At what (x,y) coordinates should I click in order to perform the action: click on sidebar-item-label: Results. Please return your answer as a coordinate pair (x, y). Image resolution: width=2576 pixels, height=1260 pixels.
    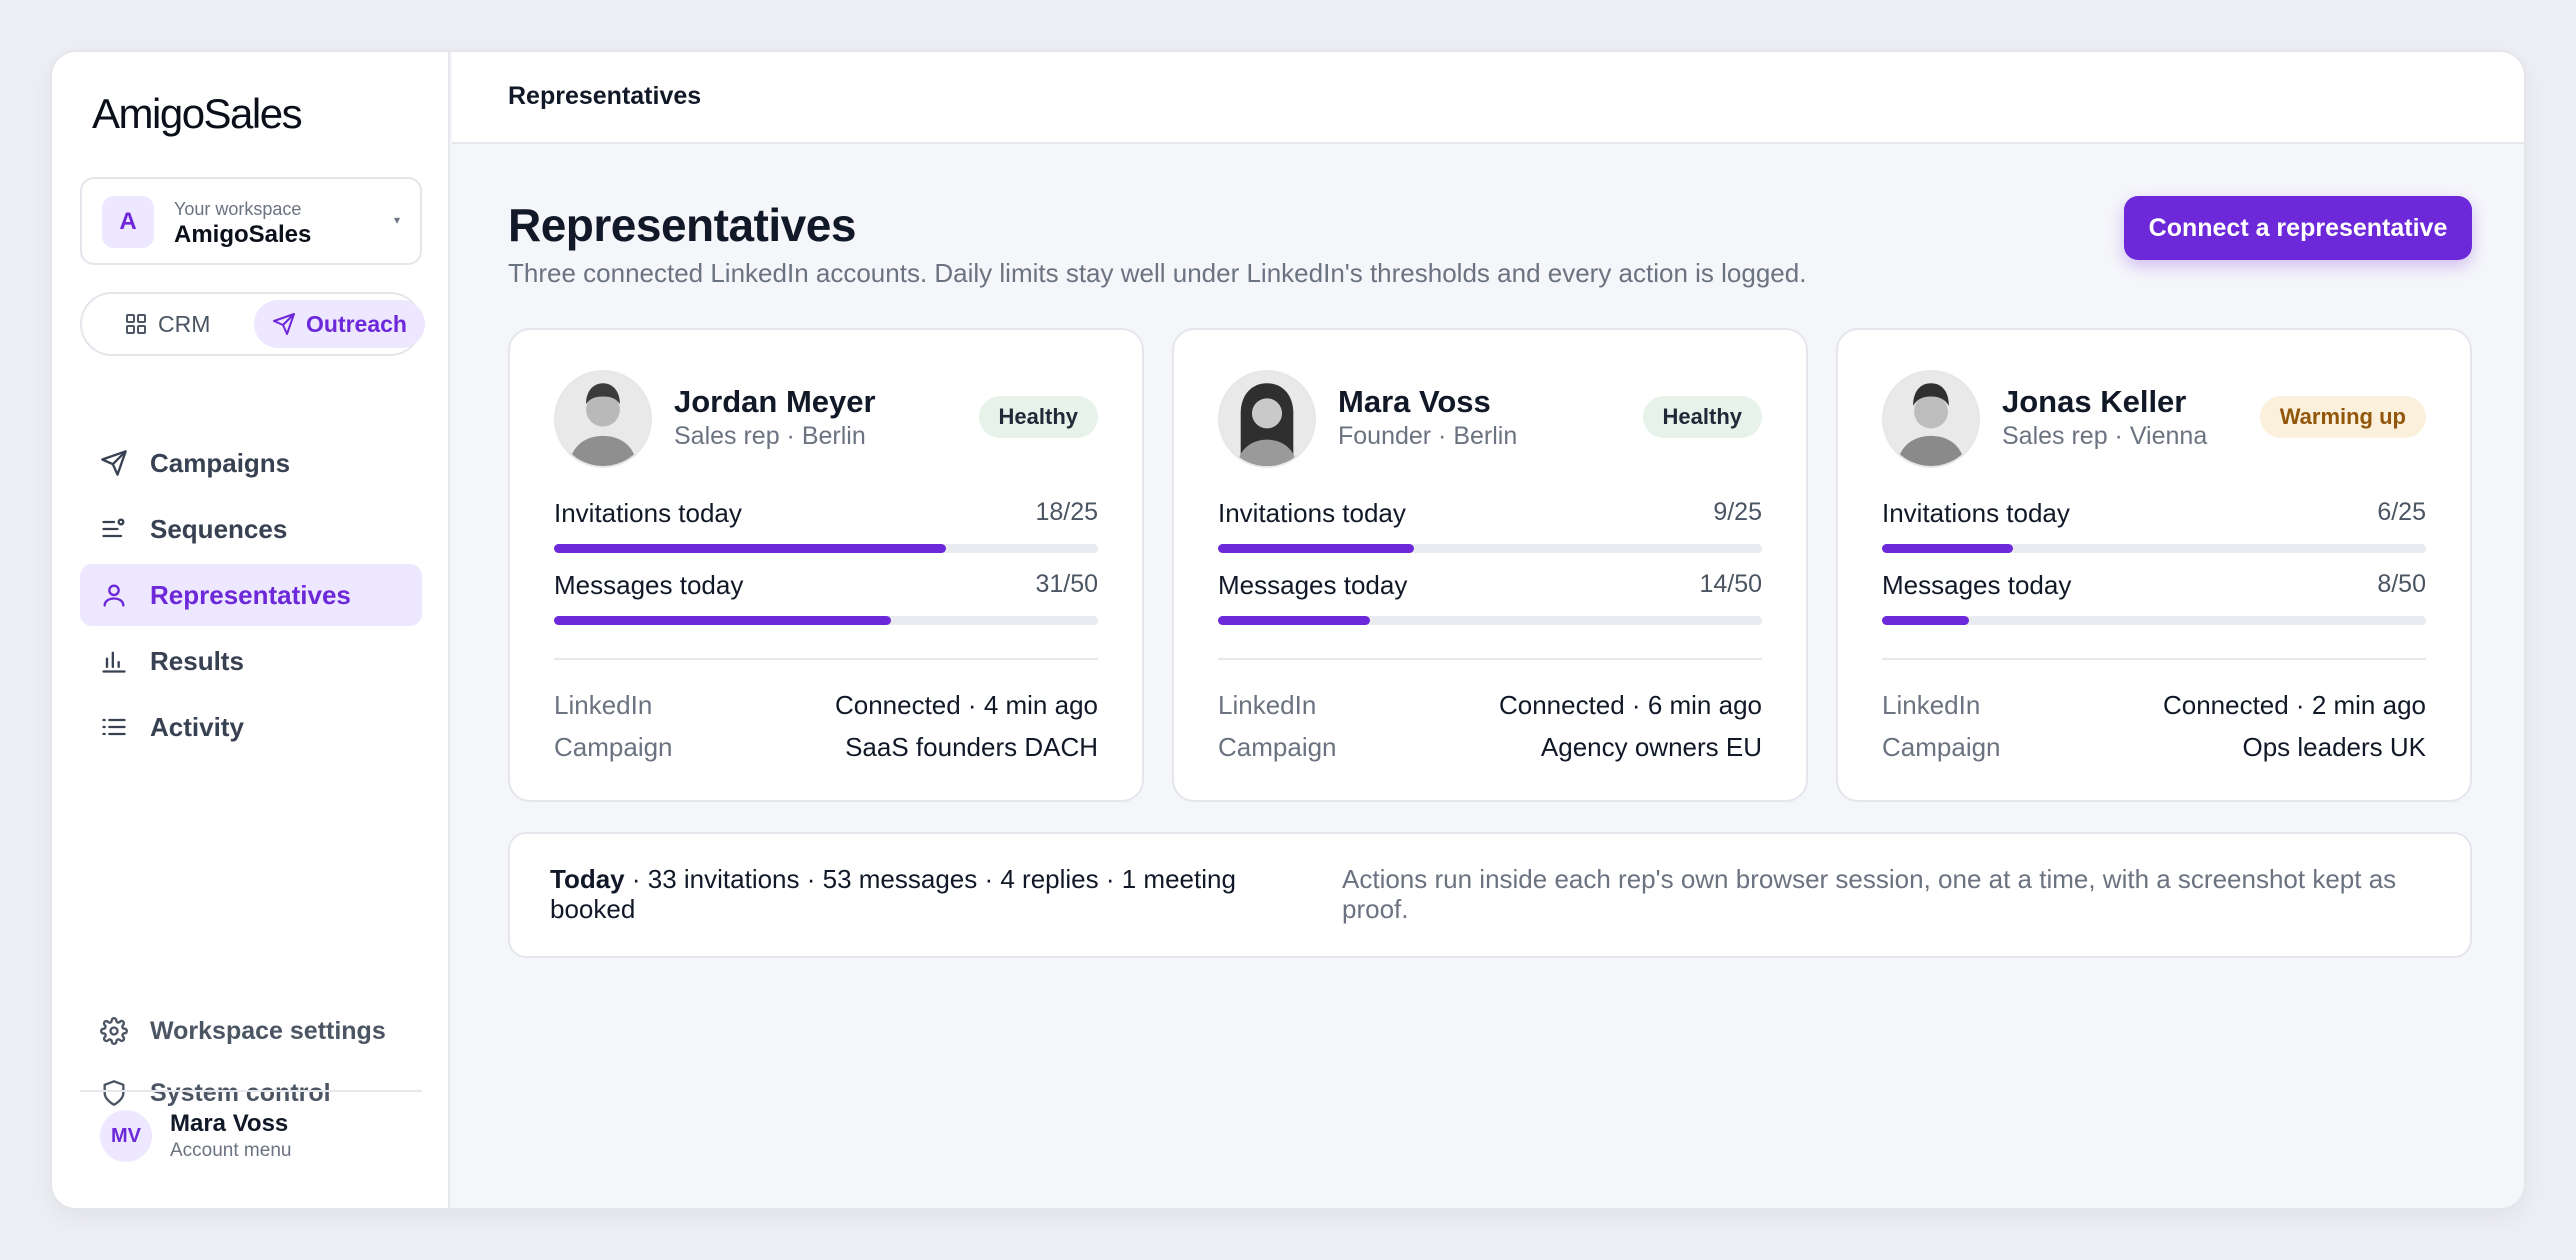
    Looking at the image, I should click on (197, 660).